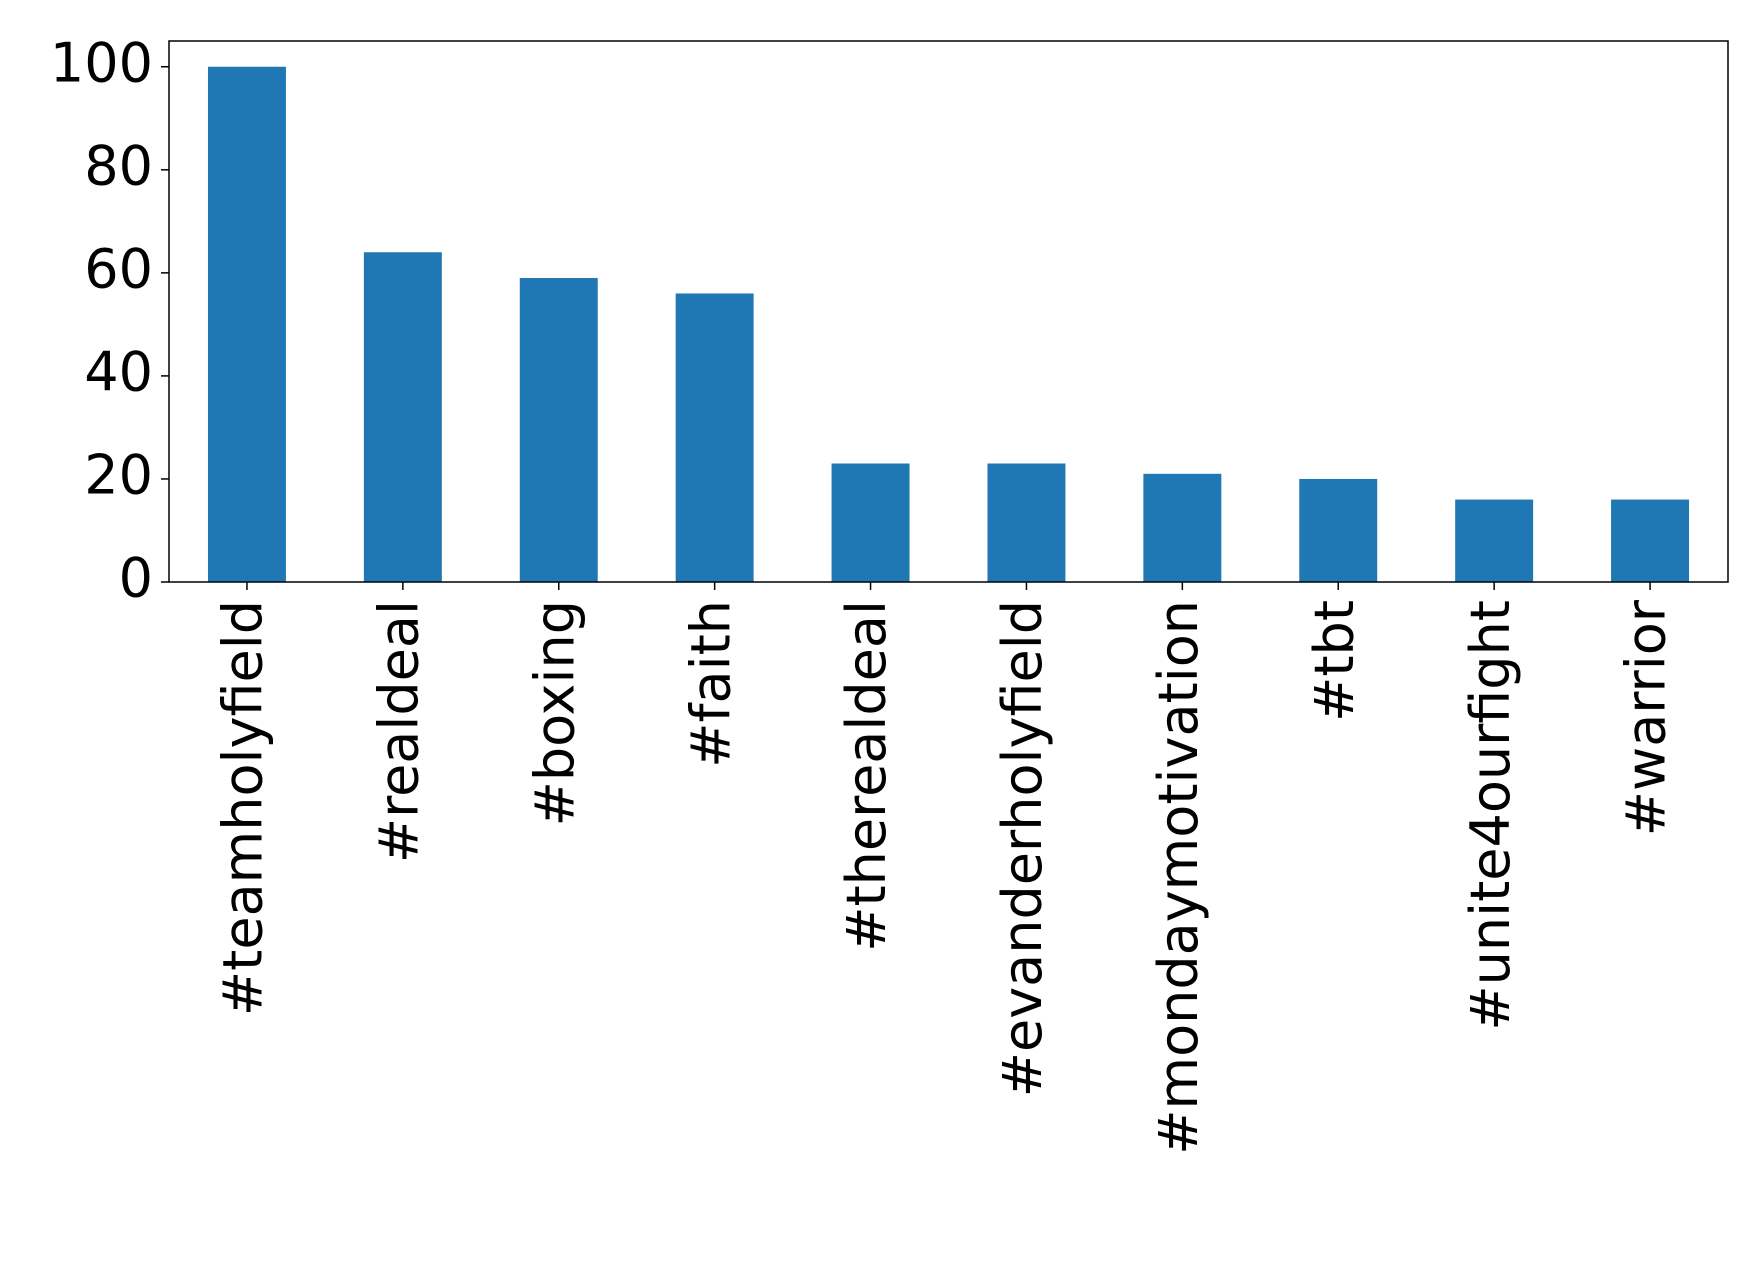 The height and width of the screenshot is (1270, 1758). Describe the element at coordinates (118, 475) in the screenshot. I see `y-tick-label: 20` at that location.